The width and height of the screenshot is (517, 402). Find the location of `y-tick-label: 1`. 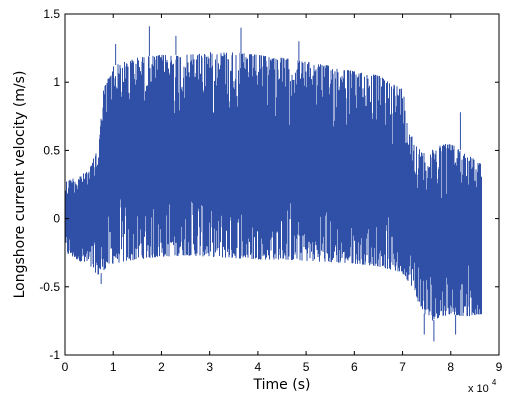

y-tick-label: 1 is located at coordinates (56, 82).